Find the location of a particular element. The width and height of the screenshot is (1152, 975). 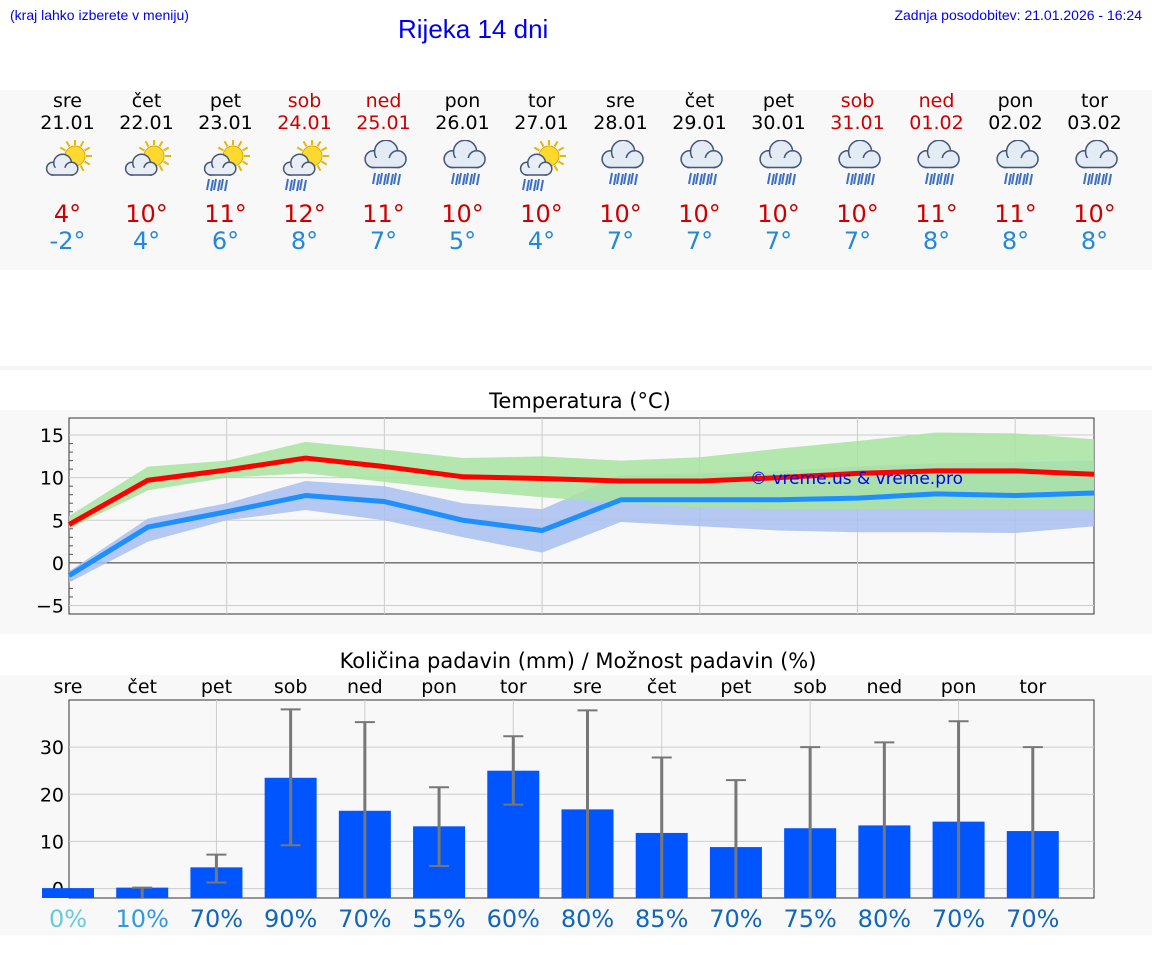

day-date: 27.01 is located at coordinates (541, 123).